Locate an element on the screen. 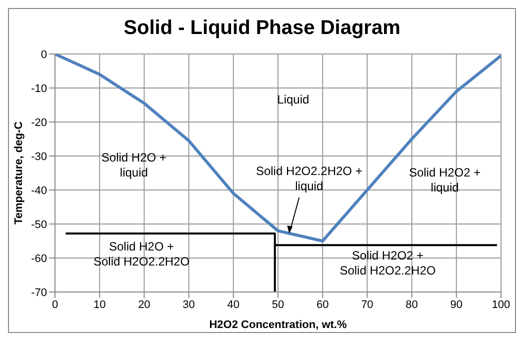  y-tick-label: 0 is located at coordinates (43, 54).